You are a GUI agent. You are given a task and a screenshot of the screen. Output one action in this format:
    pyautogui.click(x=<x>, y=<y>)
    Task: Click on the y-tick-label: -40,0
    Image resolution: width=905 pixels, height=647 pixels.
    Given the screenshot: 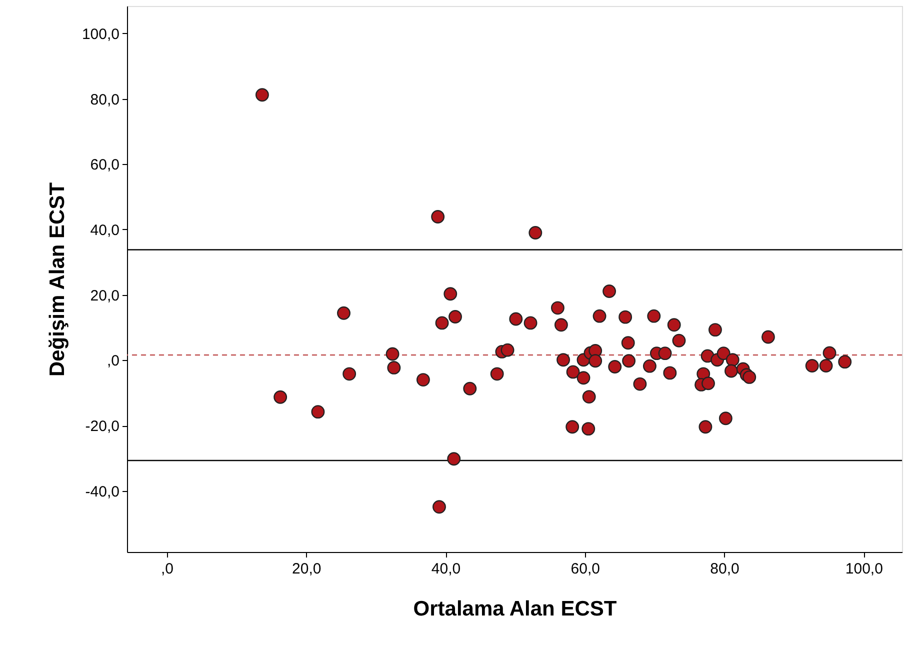 What is the action you would take?
    pyautogui.click(x=102, y=491)
    